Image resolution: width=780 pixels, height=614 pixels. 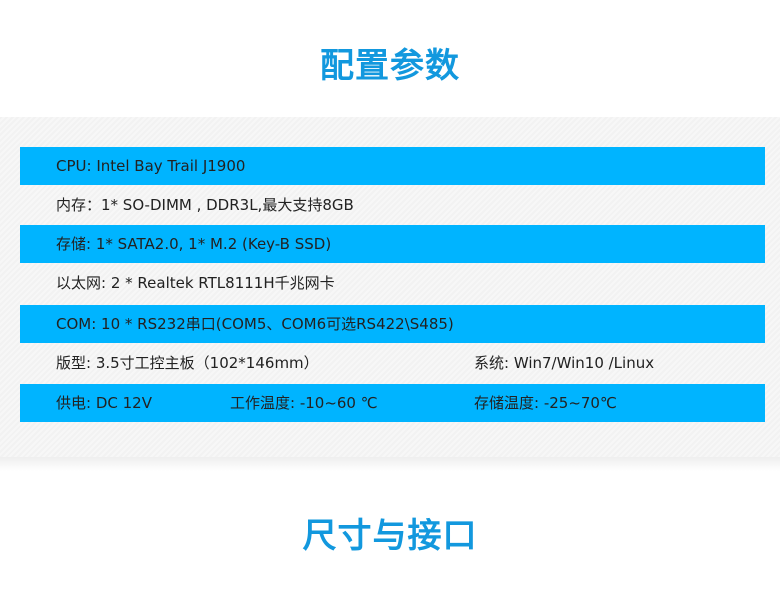 I want to click on spec-storage-temp: 存储温度: -25~70℃, so click(x=545, y=403).